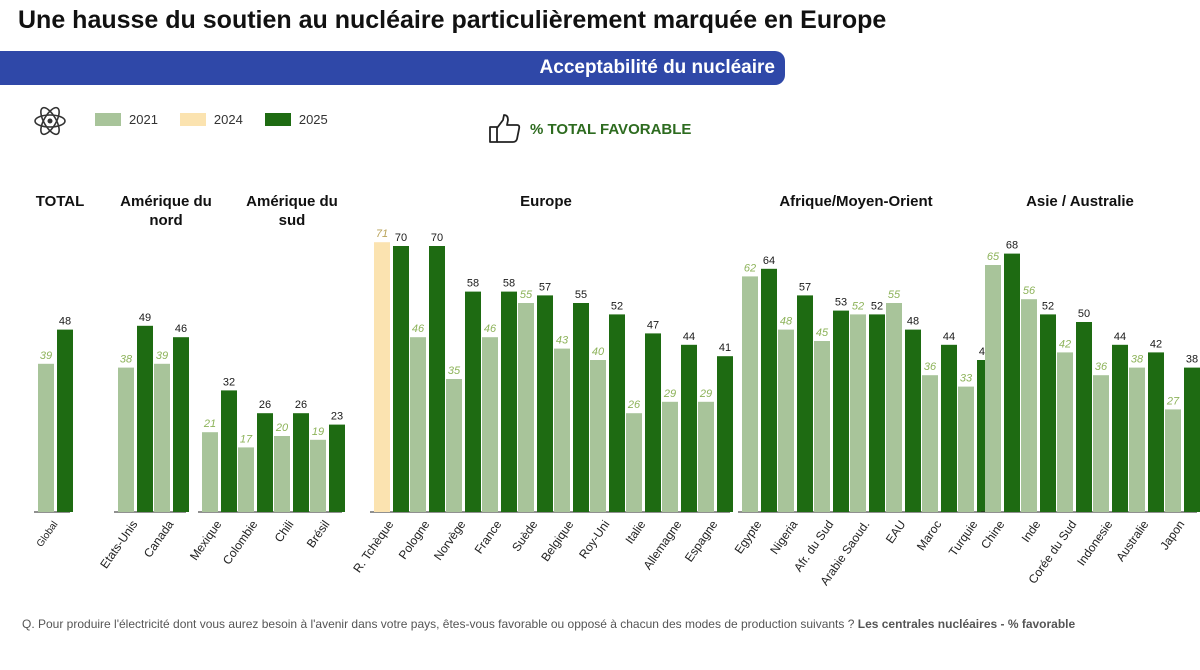 The width and height of the screenshot is (1200, 670). I want to click on value-label-2025-eau: 48, so click(913, 322).